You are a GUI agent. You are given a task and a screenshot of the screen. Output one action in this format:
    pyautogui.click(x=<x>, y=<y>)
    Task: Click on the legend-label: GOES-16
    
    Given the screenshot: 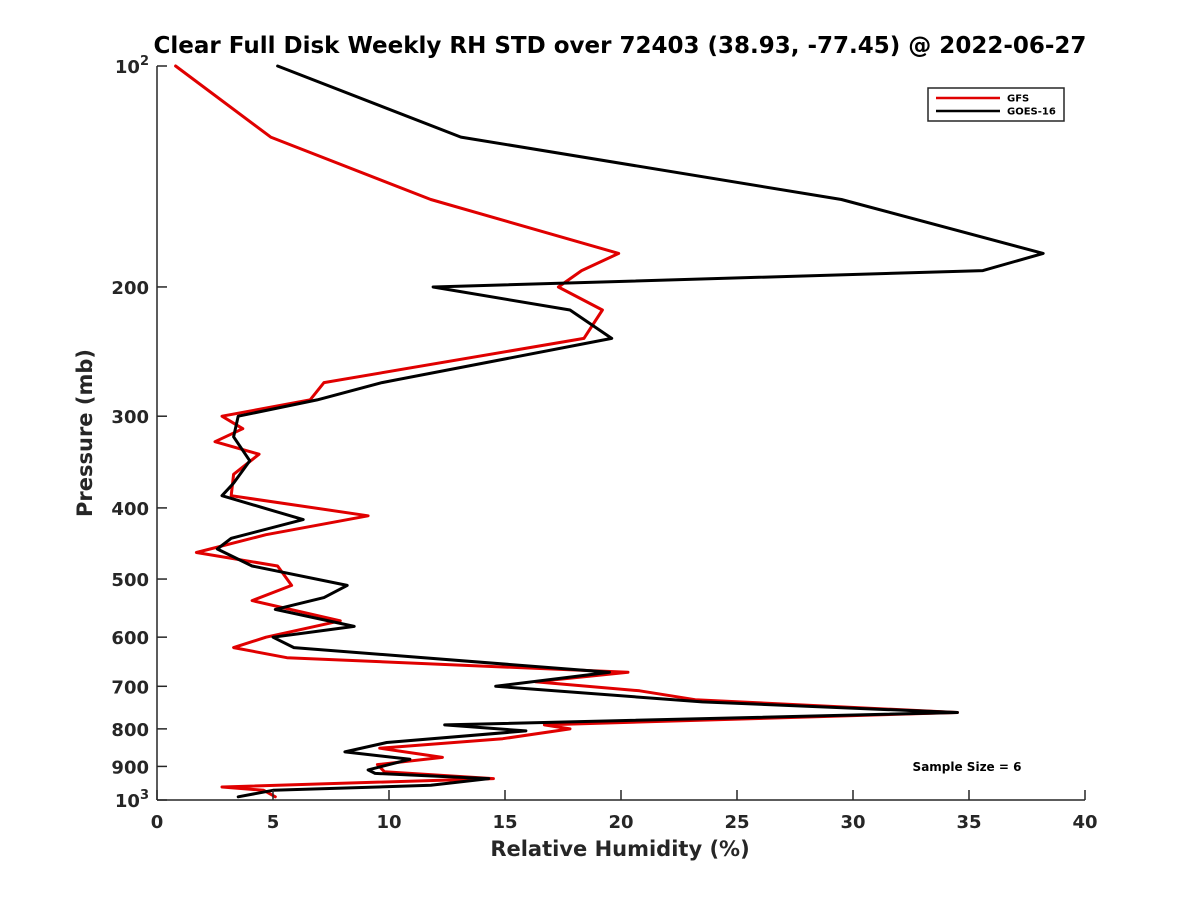 What is the action you would take?
    pyautogui.click(x=1031, y=112)
    